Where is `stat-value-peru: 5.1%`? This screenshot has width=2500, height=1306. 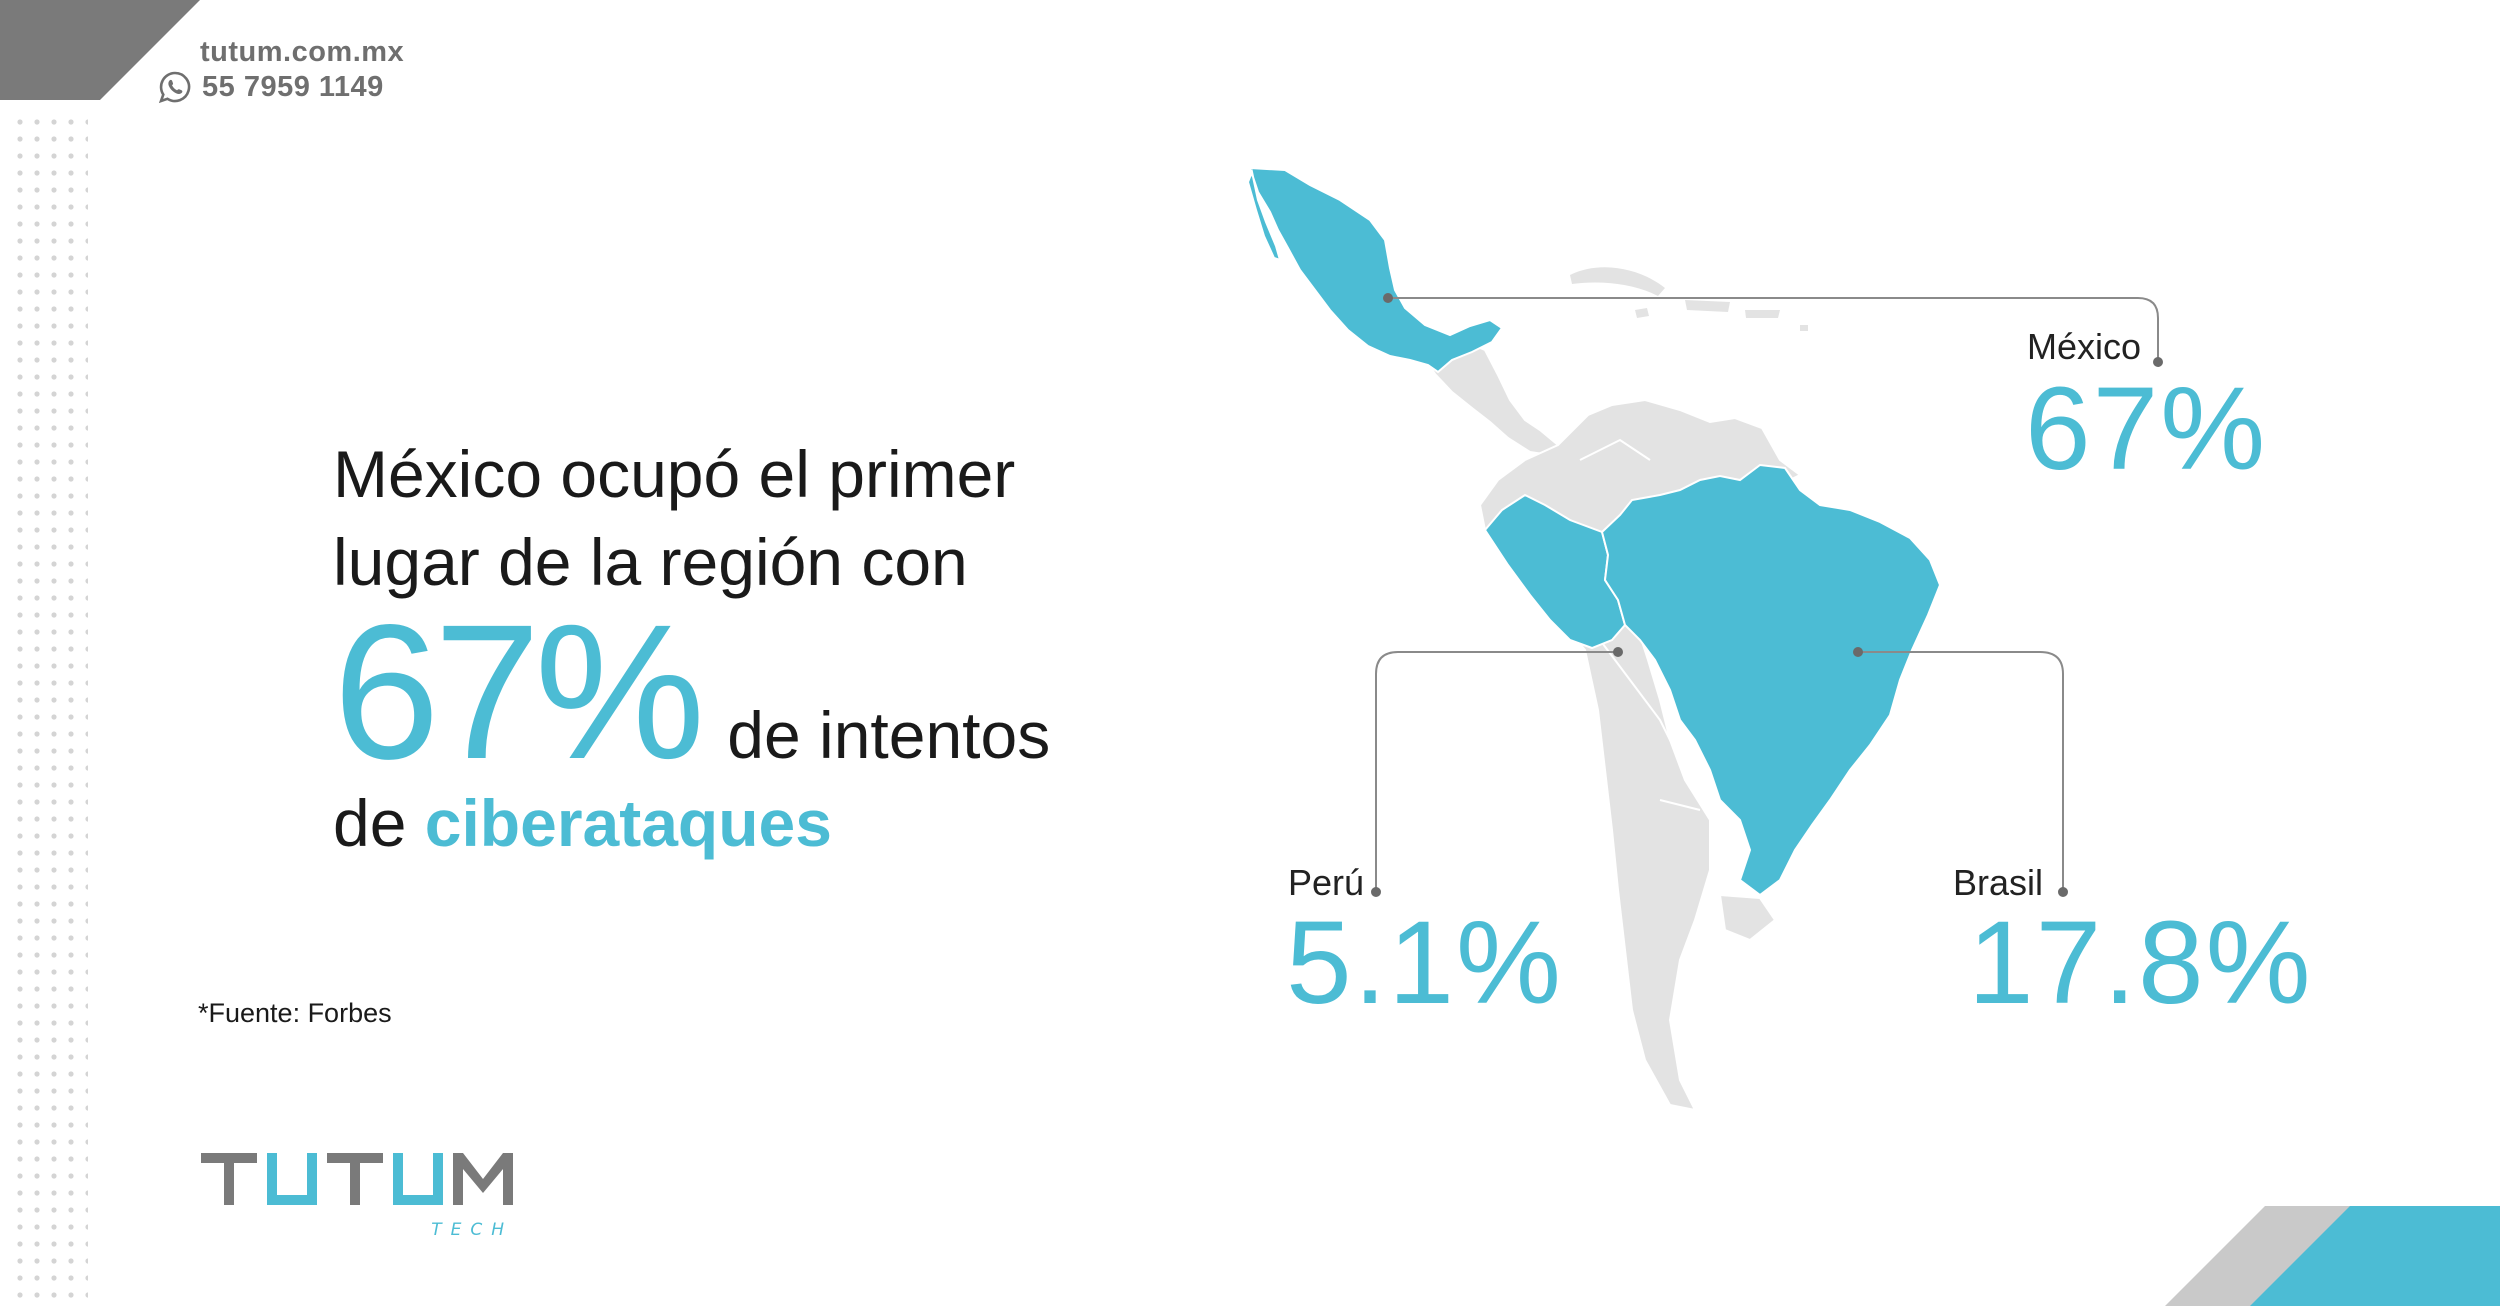 stat-value-peru: 5.1% is located at coordinates (1424, 963).